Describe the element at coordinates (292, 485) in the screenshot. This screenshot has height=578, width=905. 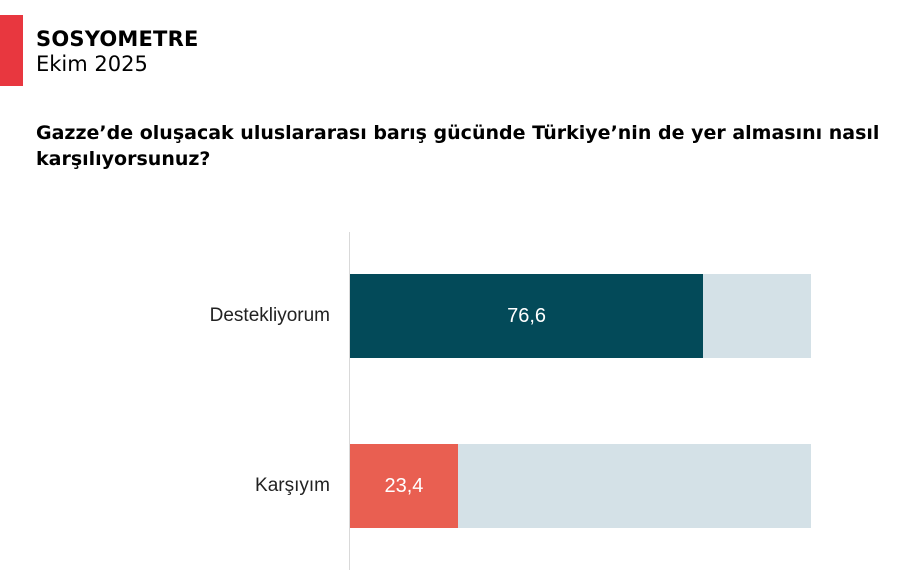
I see `category-label: Karşıyım` at that location.